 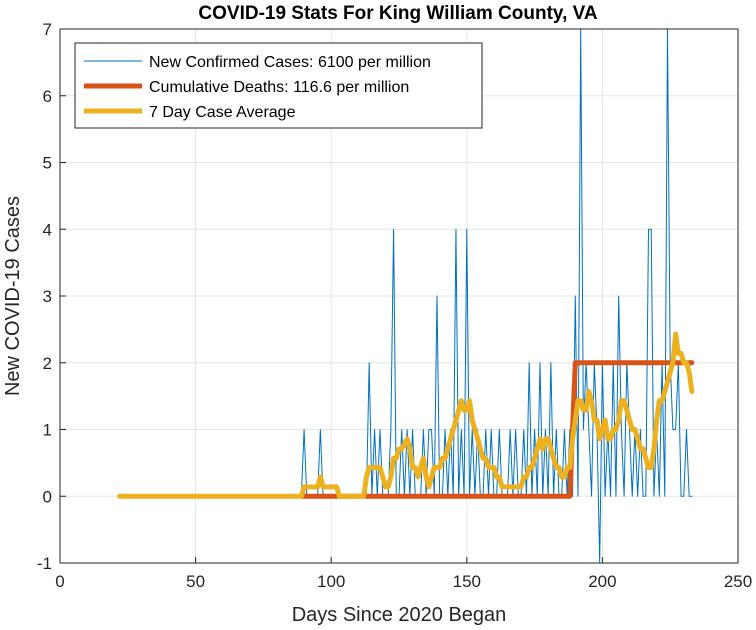 What do you see at coordinates (399, 615) in the screenshot?
I see `x-axis-label: Days Since 2020 Began` at bounding box center [399, 615].